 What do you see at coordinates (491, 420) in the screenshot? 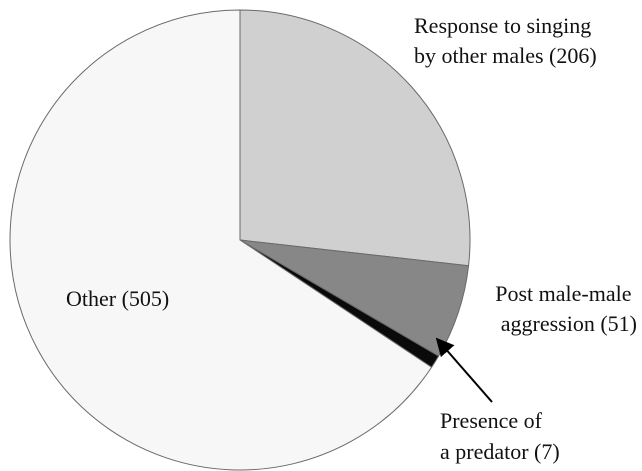
I see `label-presence-of-predator-line-1: Presence of` at bounding box center [491, 420].